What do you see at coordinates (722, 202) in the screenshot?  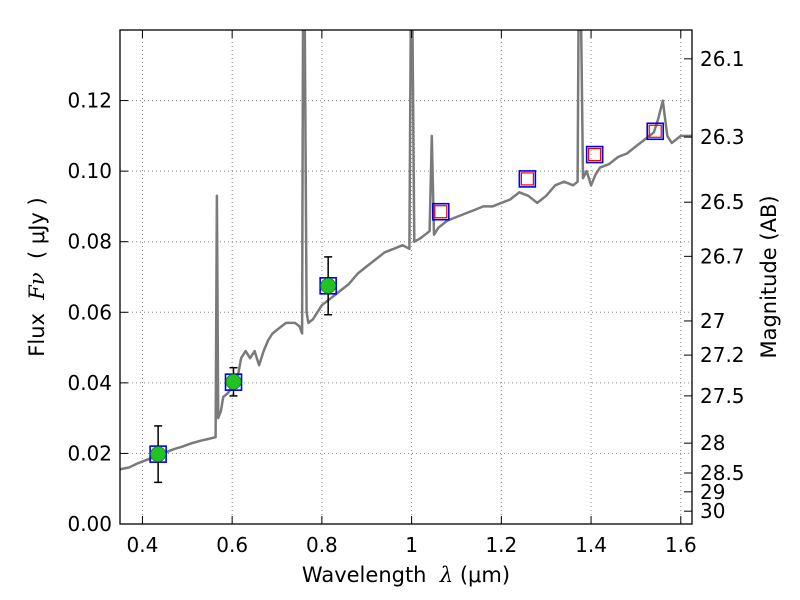 I see `right-tick-label: 26.5` at bounding box center [722, 202].